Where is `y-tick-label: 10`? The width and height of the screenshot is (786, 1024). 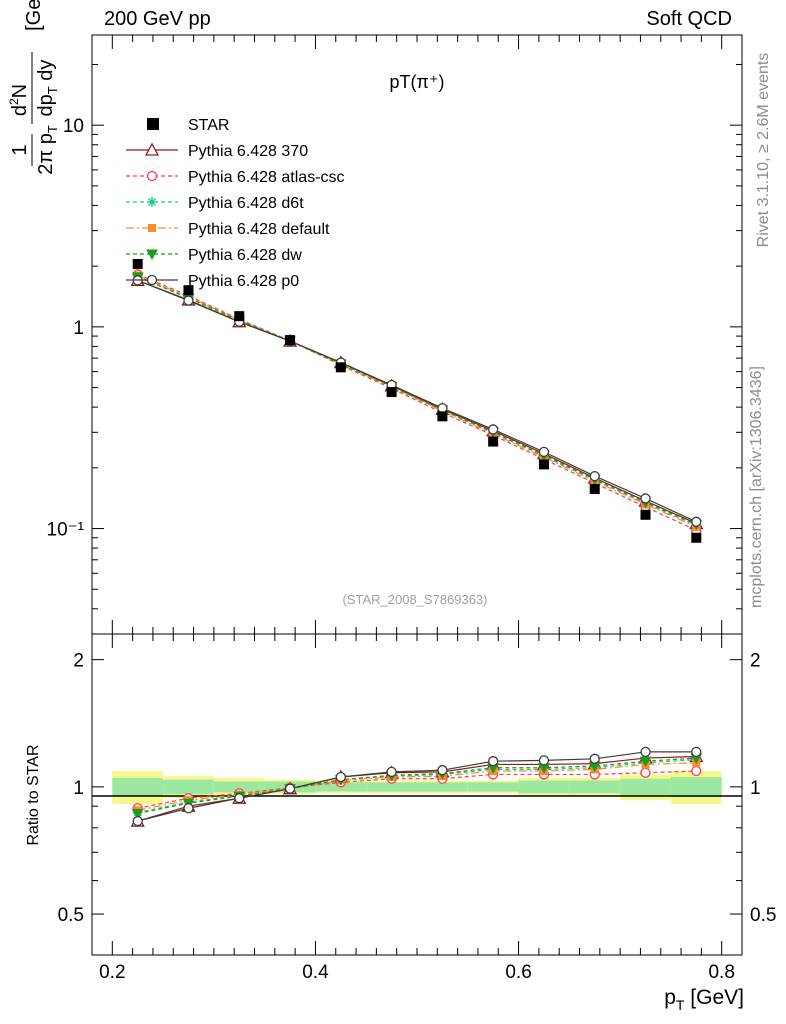 y-tick-label: 10 is located at coordinates (73, 126).